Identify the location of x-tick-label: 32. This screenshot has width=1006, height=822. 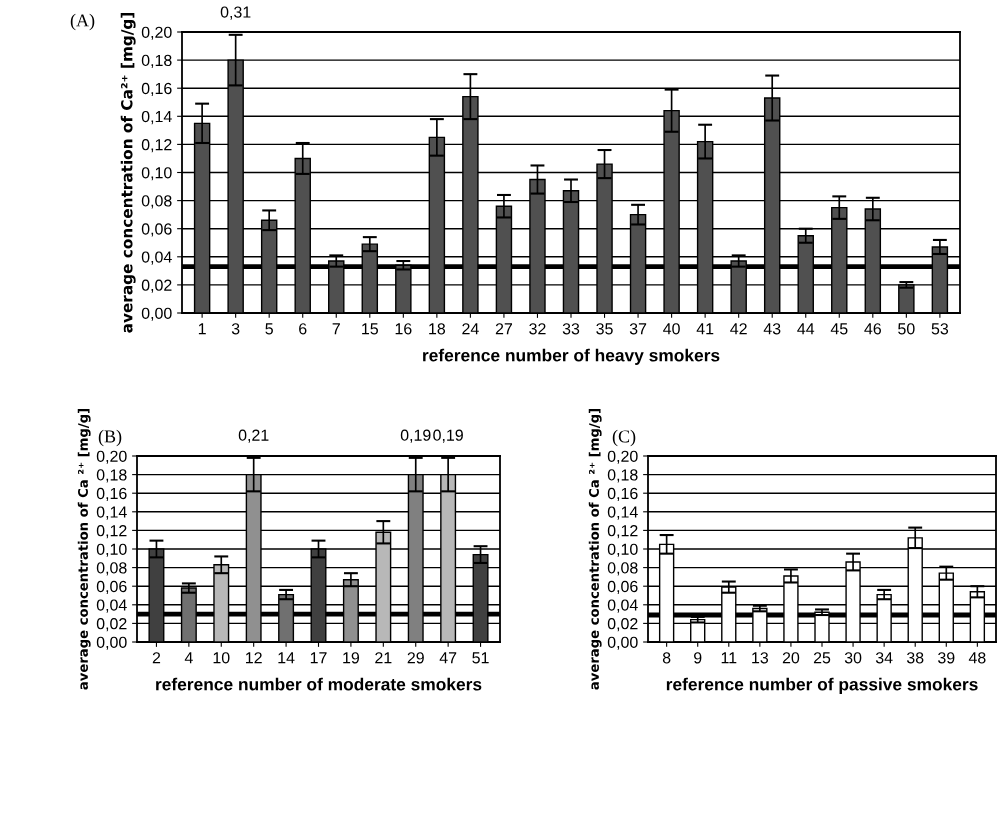
(537, 329).